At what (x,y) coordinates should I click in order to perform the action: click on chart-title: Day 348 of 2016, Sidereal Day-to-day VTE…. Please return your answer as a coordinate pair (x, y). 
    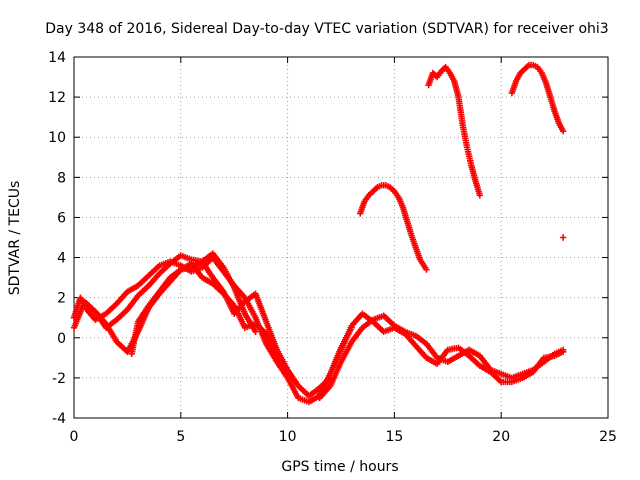
    Looking at the image, I should click on (326, 29).